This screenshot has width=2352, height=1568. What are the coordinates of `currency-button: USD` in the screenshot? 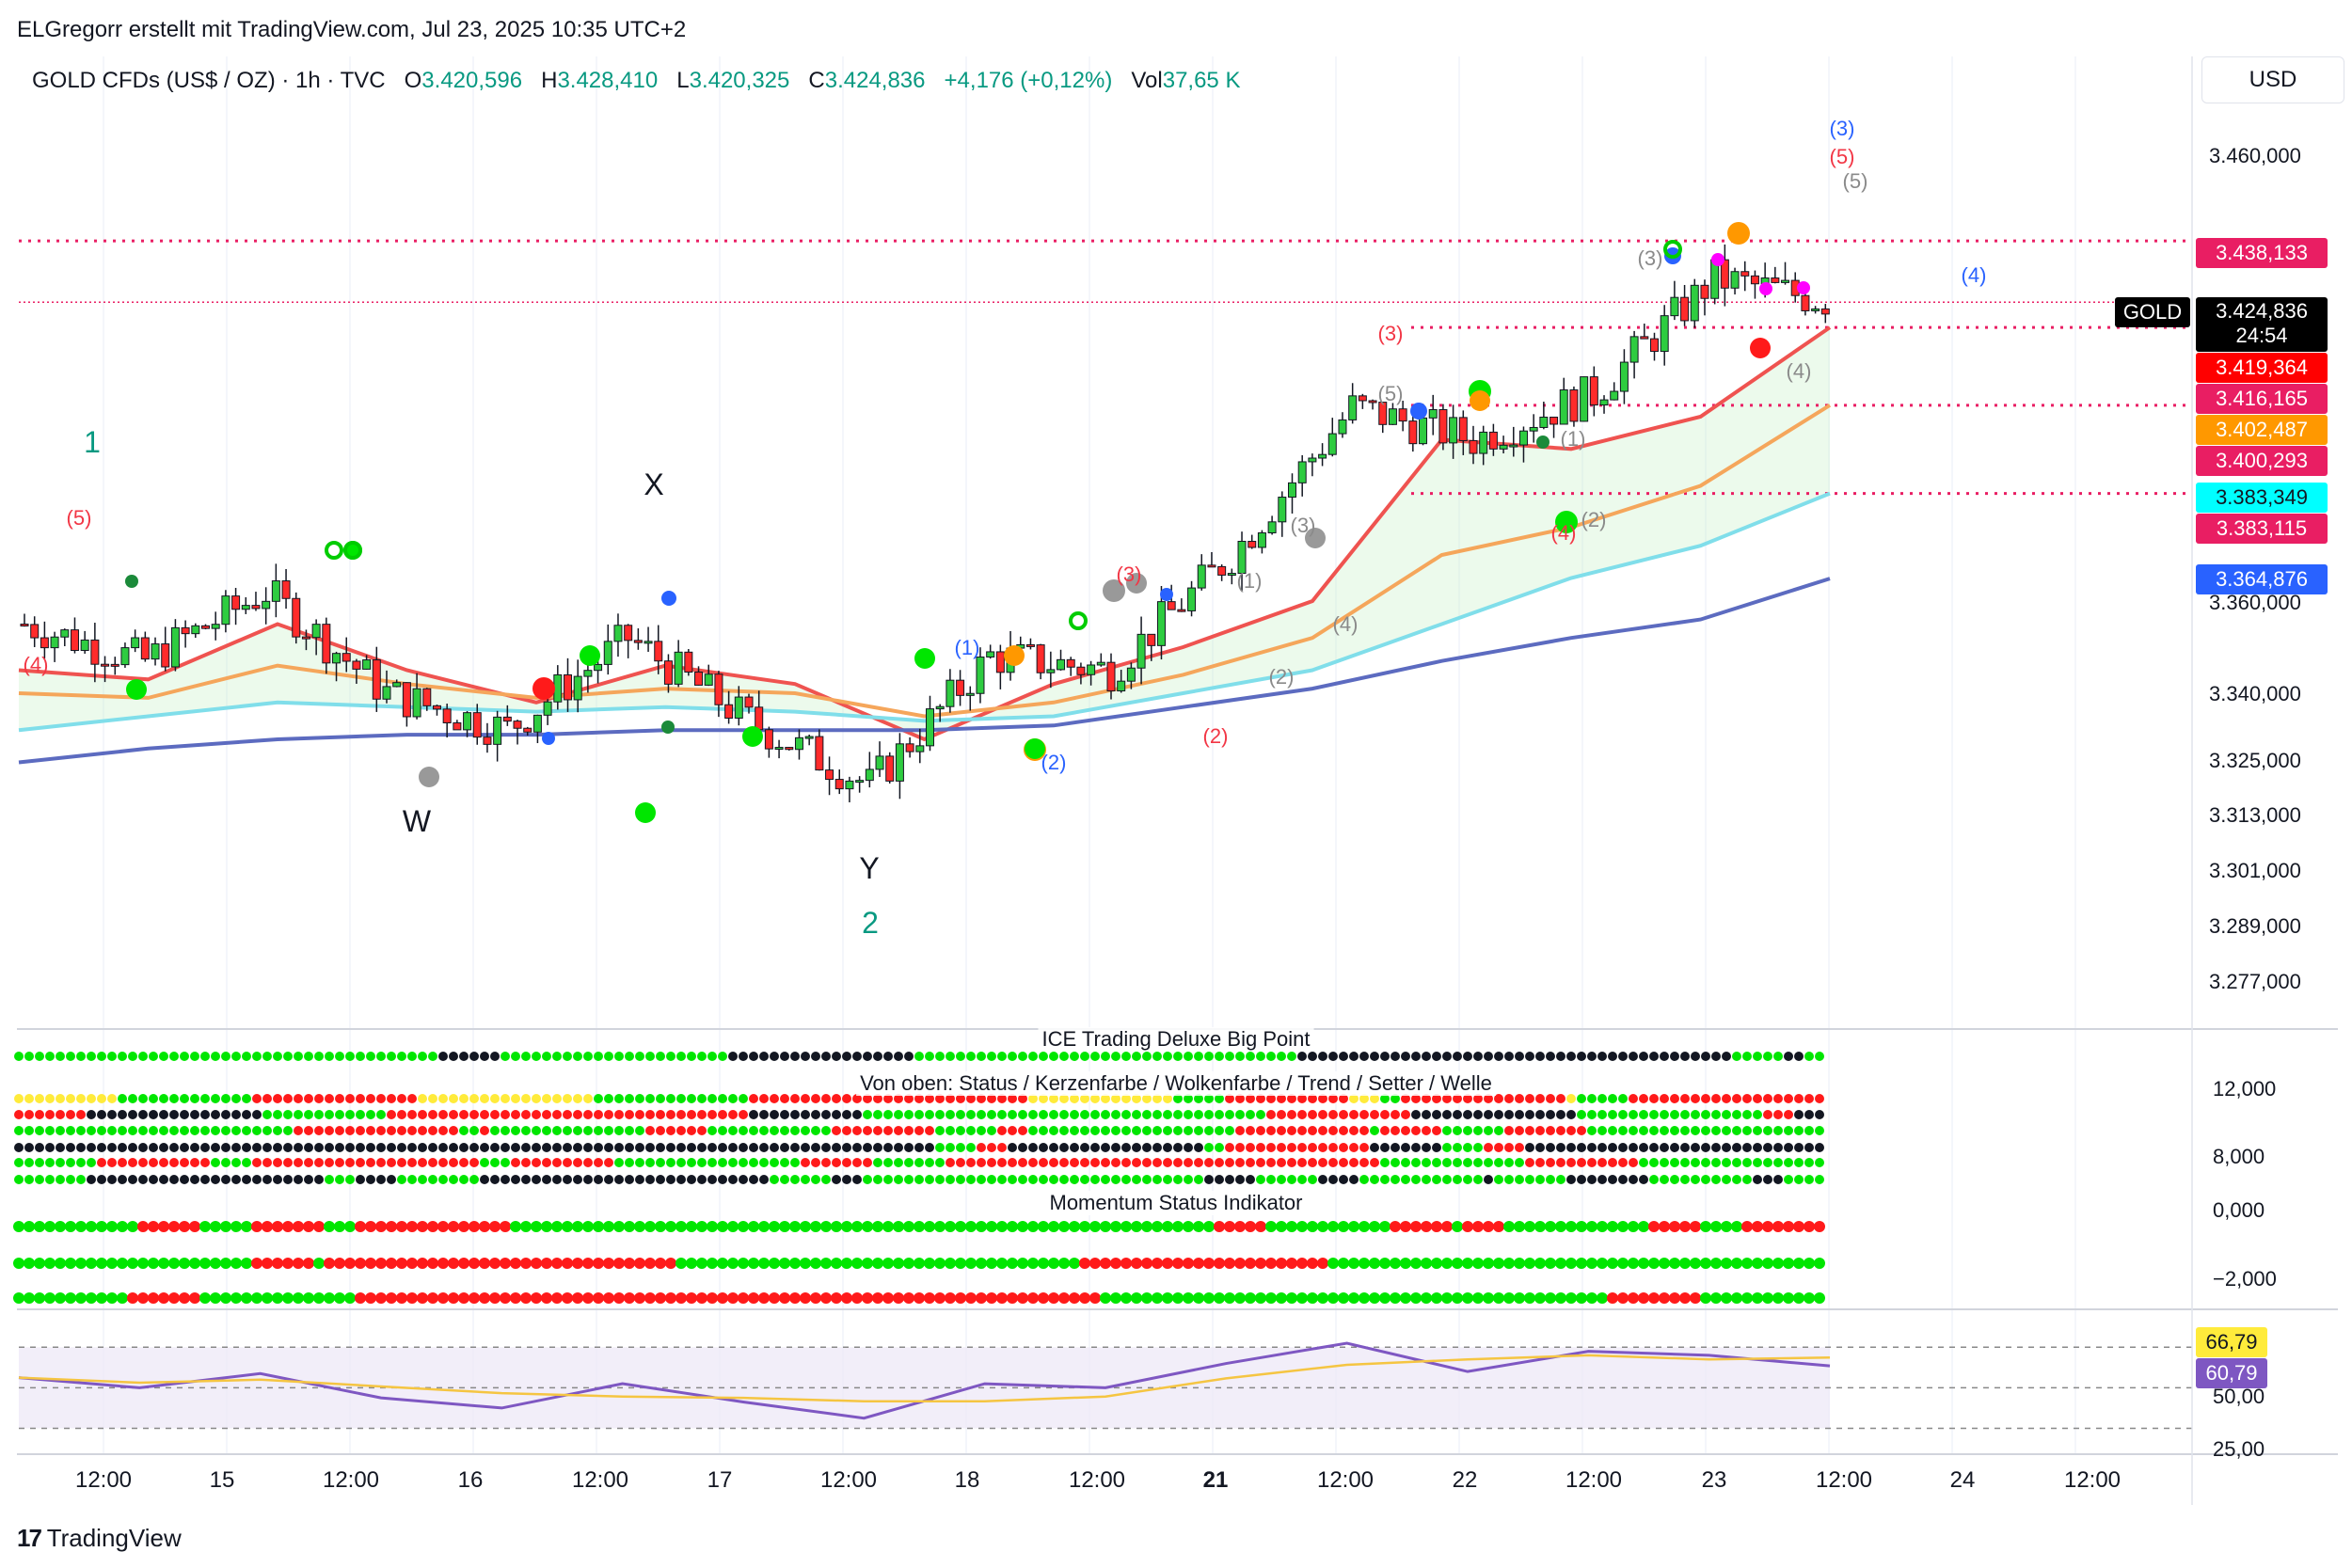 It's located at (2272, 79).